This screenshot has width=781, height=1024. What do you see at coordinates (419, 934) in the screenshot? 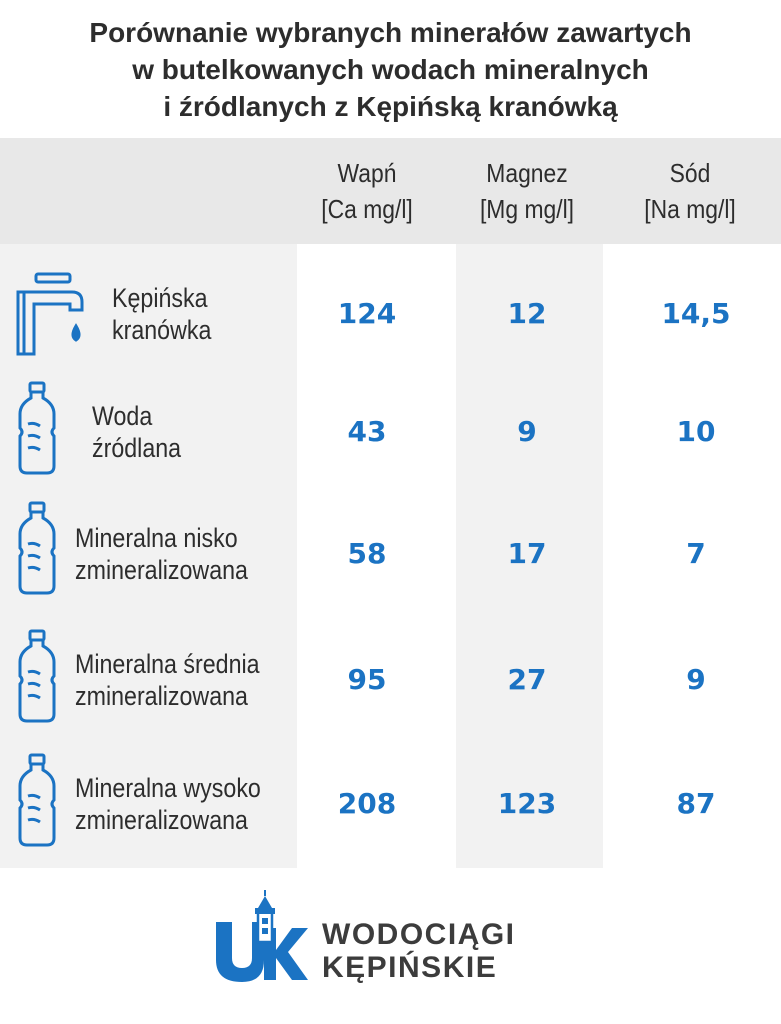
I see `logo-line: WODOCIĄGI` at bounding box center [419, 934].